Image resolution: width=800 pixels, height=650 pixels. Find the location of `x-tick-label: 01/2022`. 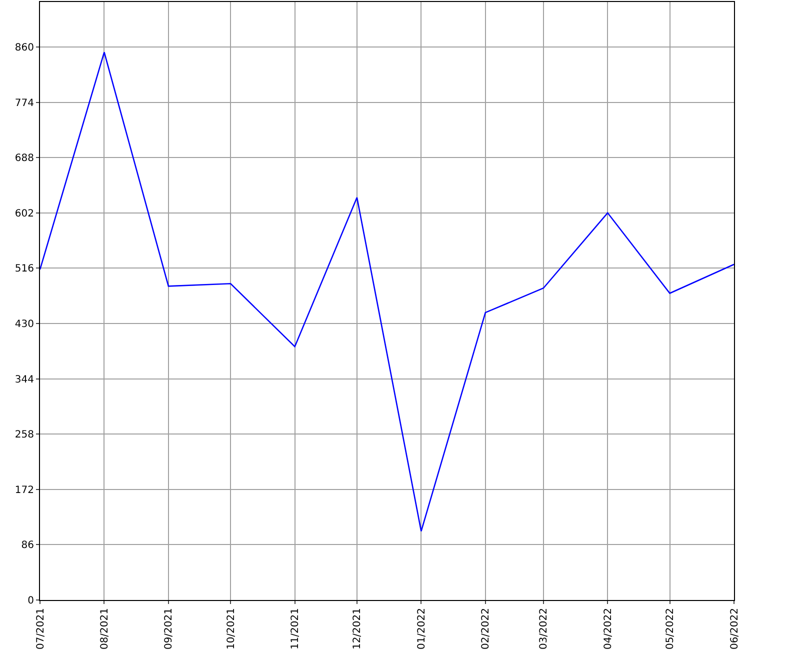

x-tick-label: 01/2022 is located at coordinates (422, 629).